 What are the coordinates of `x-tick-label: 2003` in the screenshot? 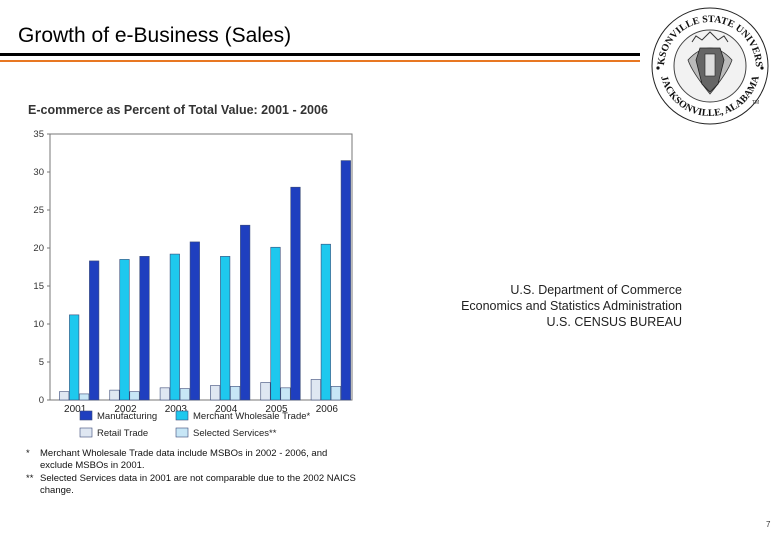 It's located at (176, 409).